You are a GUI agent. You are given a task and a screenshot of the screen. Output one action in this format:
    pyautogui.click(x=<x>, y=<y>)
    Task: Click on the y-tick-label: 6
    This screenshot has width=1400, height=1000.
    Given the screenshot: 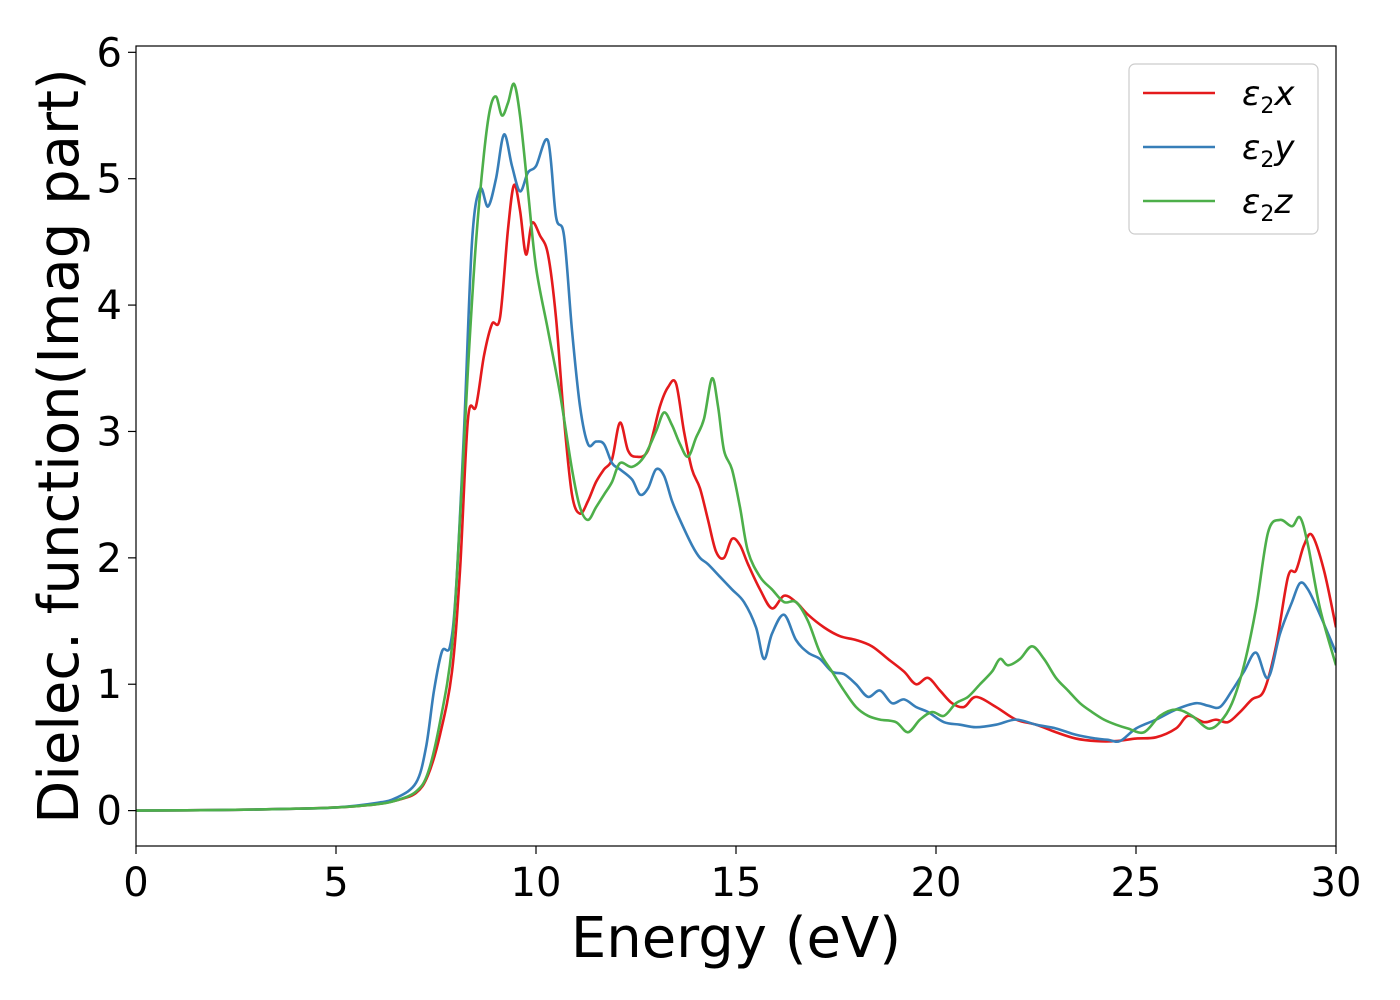 What is the action you would take?
    pyautogui.click(x=109, y=53)
    